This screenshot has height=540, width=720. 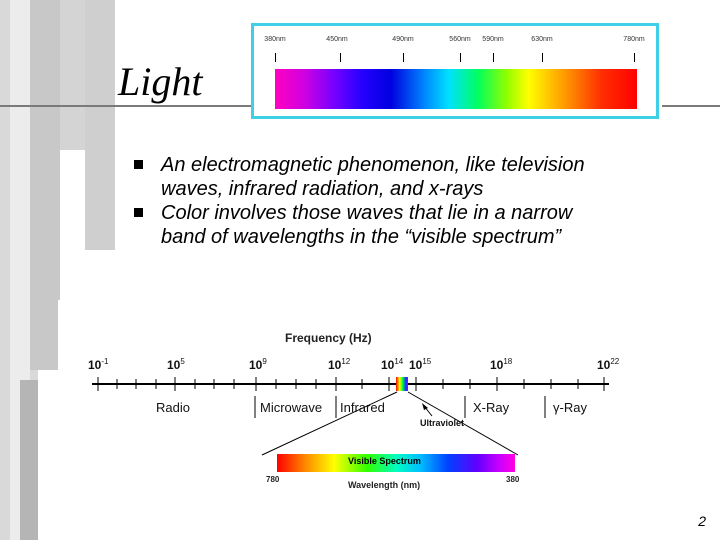 I want to click on title-rule, so click(x=130, y=106).